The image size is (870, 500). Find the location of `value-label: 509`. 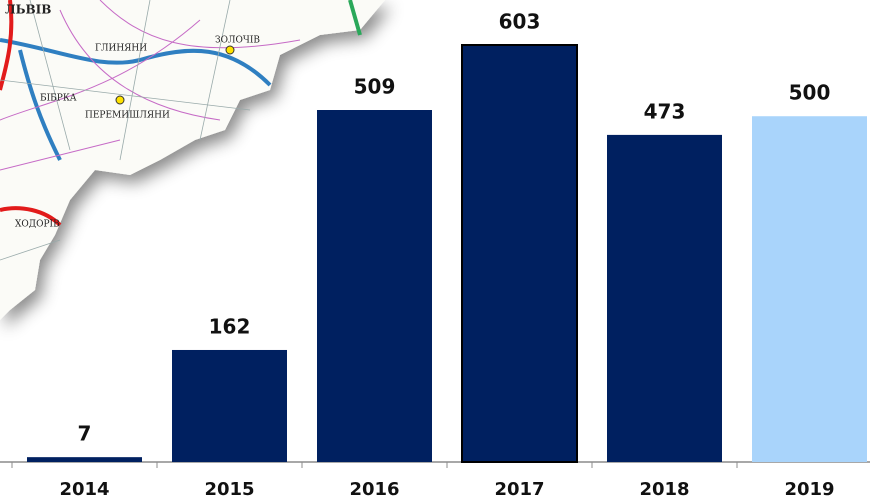

value-label: 509 is located at coordinates (375, 87).